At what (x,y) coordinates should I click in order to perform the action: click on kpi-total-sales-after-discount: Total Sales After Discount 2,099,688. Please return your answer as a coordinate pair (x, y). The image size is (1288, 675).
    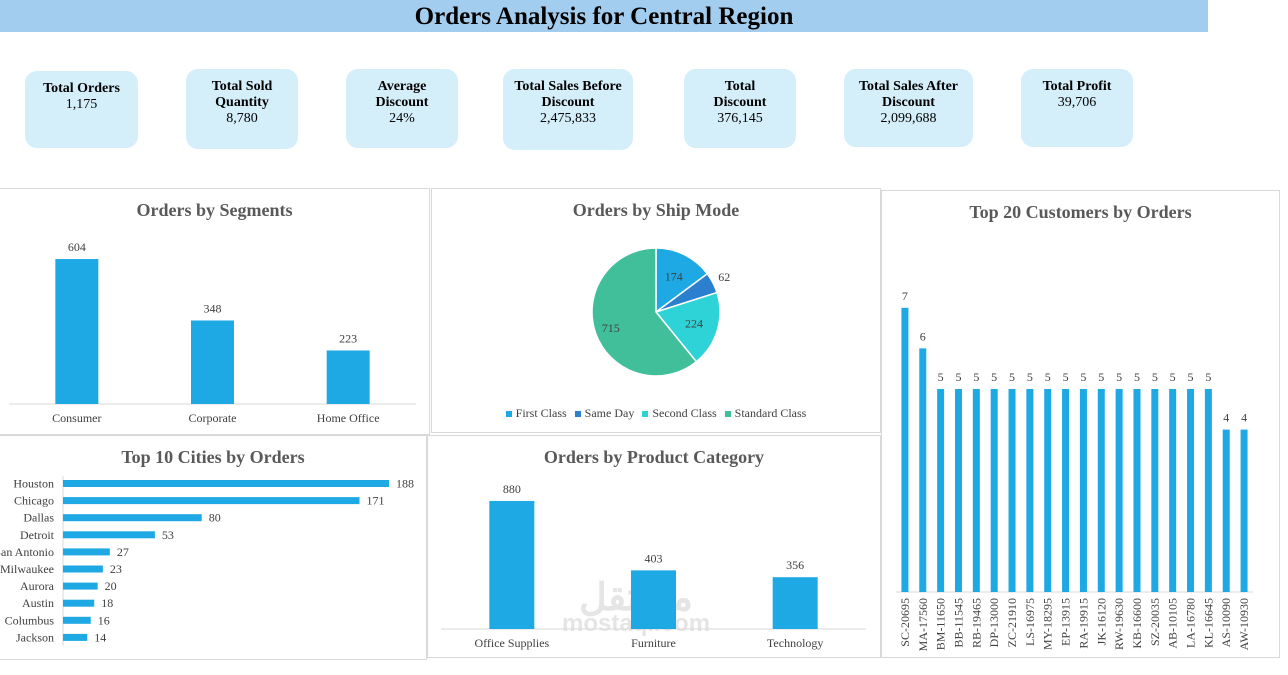
    Looking at the image, I should click on (908, 108).